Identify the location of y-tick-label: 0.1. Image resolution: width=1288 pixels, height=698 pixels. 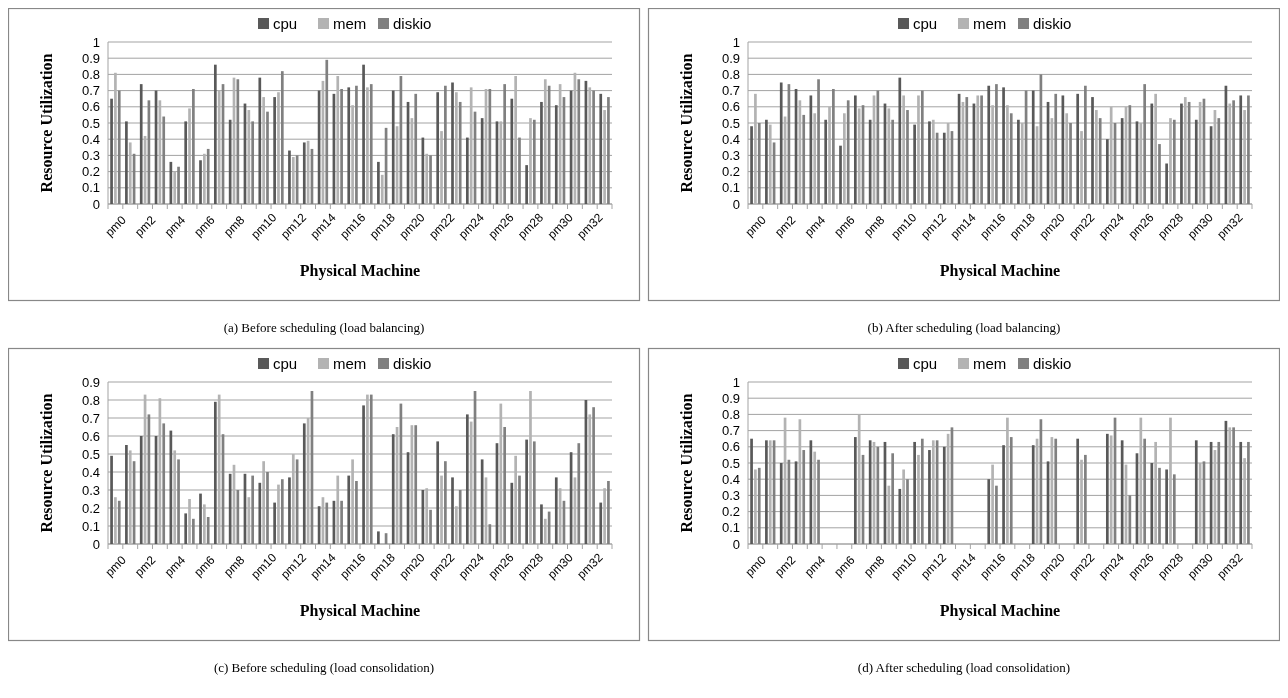
(730, 528).